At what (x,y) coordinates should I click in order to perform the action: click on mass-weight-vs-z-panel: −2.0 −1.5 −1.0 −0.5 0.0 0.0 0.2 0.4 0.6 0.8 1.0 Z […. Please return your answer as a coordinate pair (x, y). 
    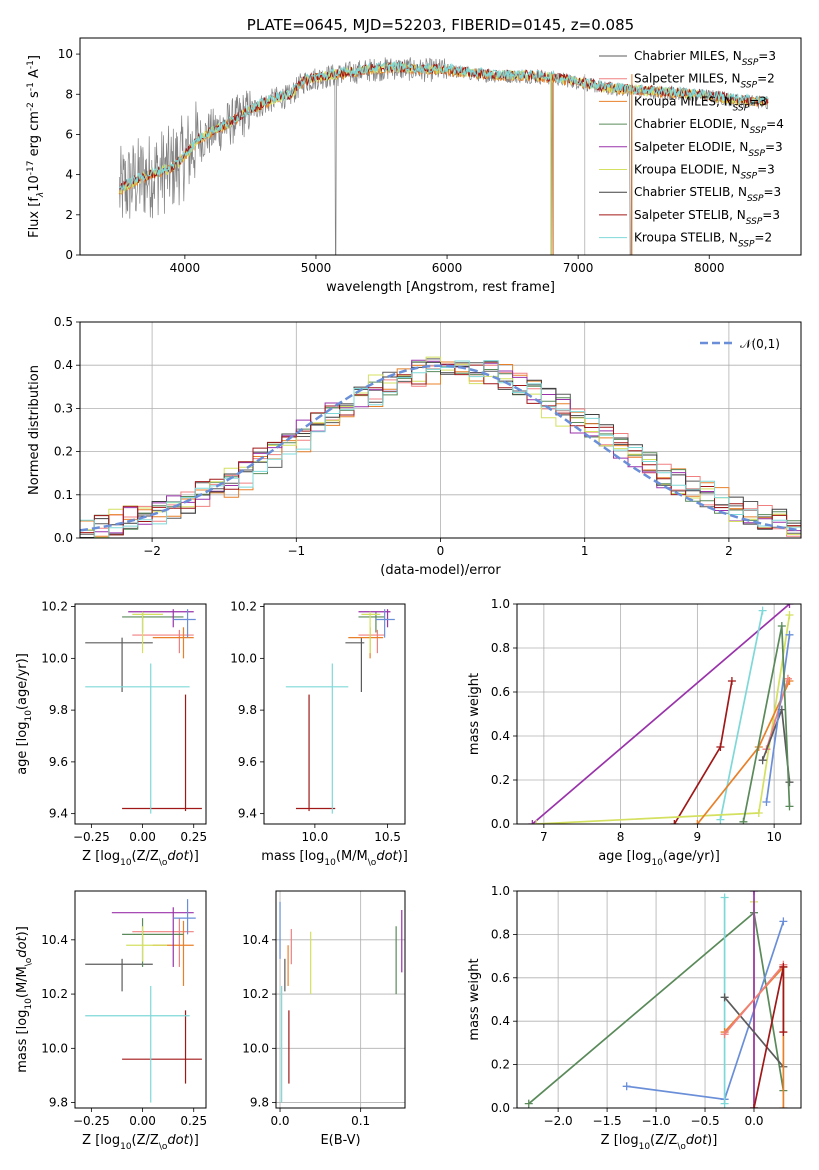
    Looking at the image, I should click on (634, 1018).